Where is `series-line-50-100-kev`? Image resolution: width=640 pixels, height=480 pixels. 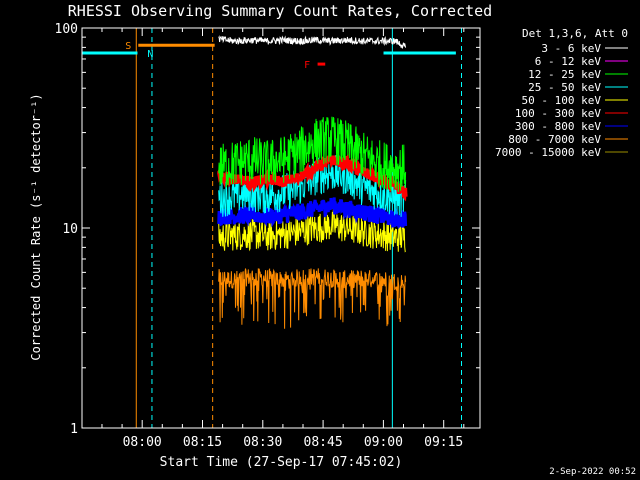 series-line-50-100-kev is located at coordinates (312, 231).